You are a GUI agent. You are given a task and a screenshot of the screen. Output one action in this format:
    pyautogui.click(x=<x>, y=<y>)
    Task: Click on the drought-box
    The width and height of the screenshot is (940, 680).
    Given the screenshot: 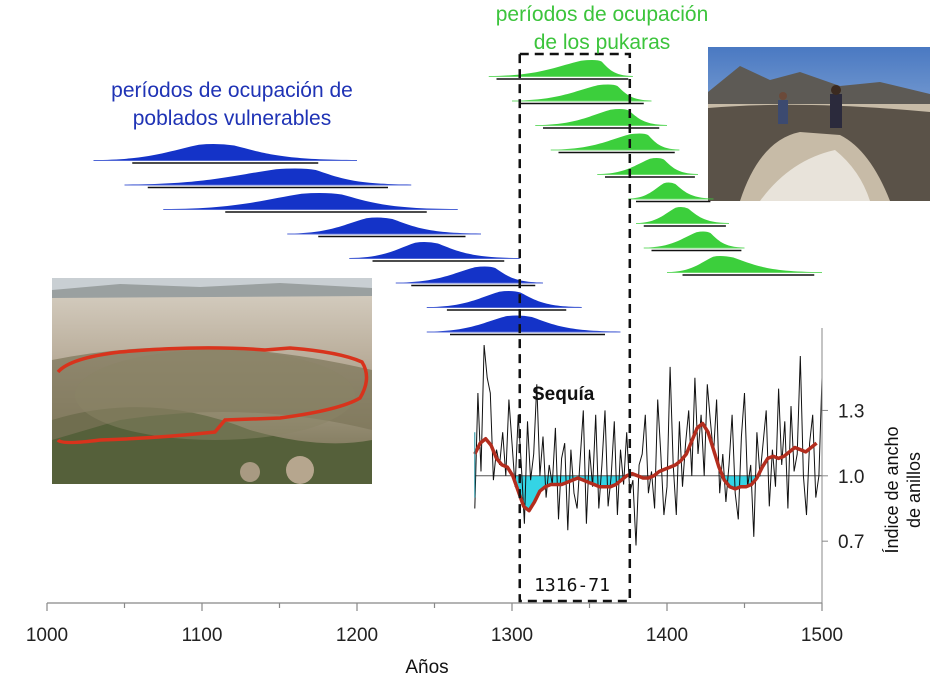 What is the action you would take?
    pyautogui.click(x=575, y=327)
    